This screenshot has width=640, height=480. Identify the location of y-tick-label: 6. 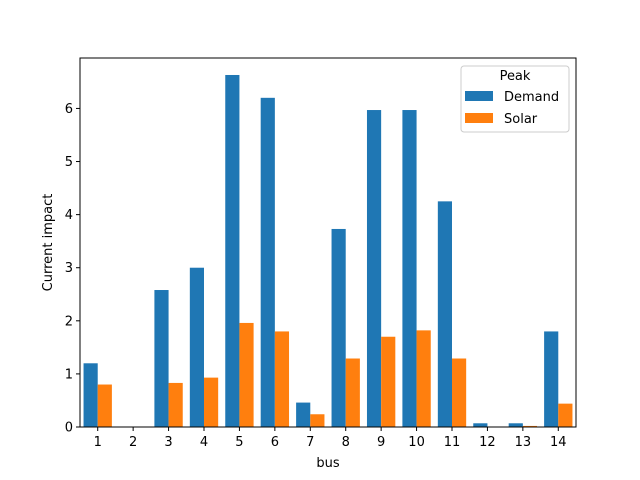
(69, 109).